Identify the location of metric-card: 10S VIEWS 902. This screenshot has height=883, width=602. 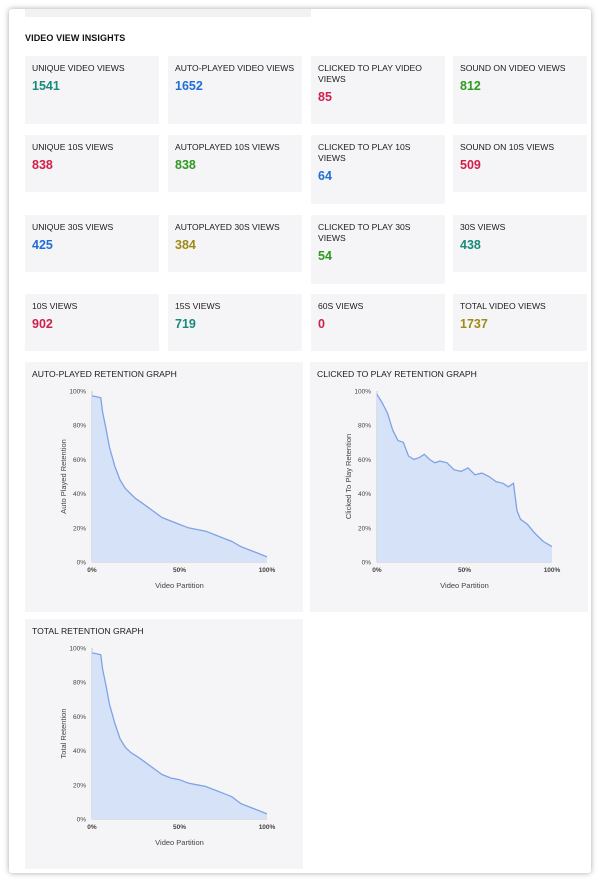
(92, 322).